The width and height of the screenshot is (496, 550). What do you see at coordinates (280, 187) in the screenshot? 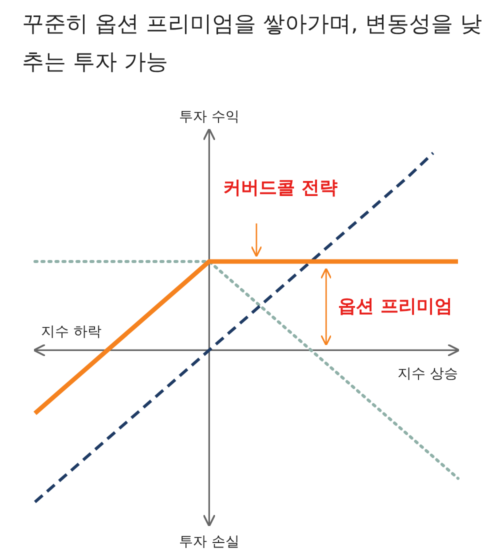
I see `annotation: 커버드콜 전략` at bounding box center [280, 187].